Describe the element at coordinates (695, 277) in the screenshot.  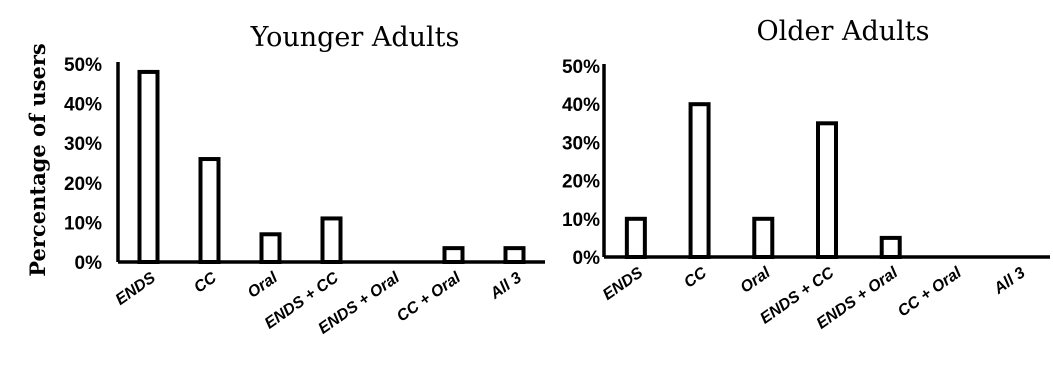
I see `older-category-label: CC` at that location.